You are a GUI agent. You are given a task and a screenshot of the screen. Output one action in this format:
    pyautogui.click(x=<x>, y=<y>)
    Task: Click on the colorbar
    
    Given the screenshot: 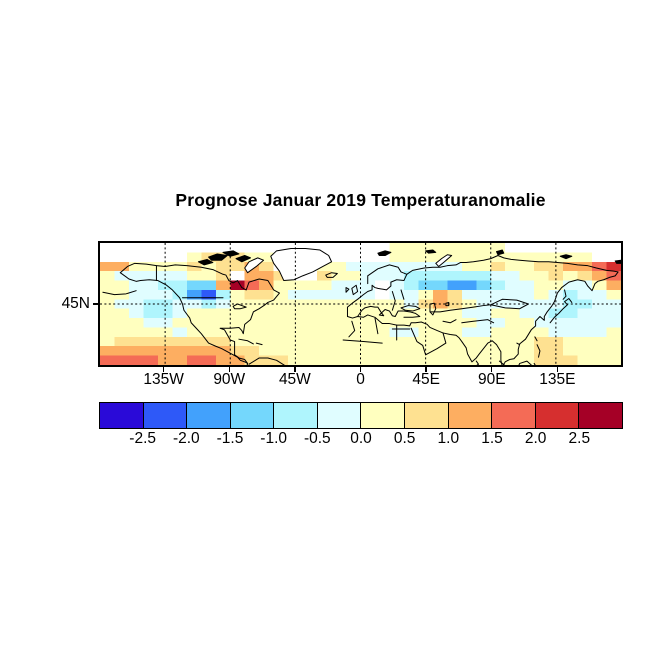 What is the action you would take?
    pyautogui.click(x=361, y=415)
    